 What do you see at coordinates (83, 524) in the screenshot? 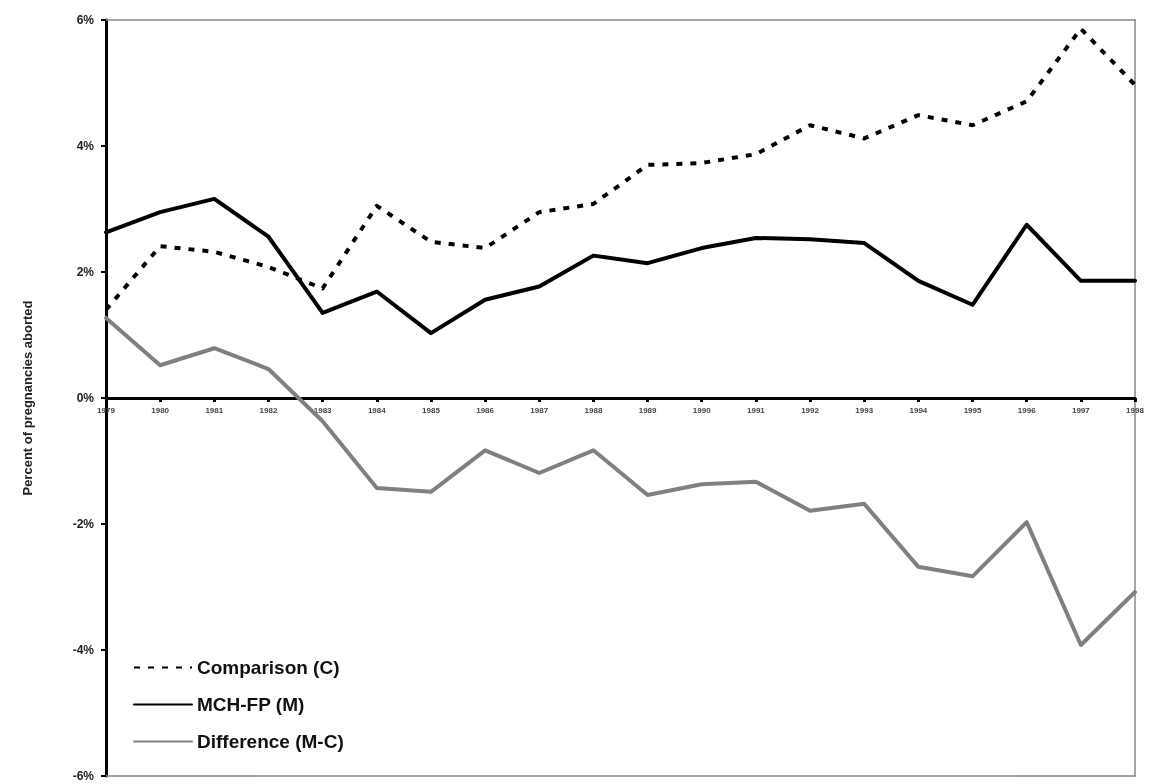
I see `y-tick-label: -2%` at bounding box center [83, 524].